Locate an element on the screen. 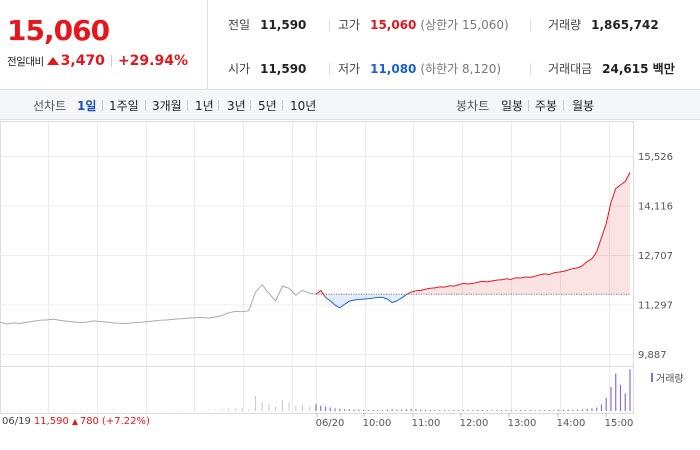 The height and width of the screenshot is (450, 700). x-tick-label: 15:00 is located at coordinates (619, 423).